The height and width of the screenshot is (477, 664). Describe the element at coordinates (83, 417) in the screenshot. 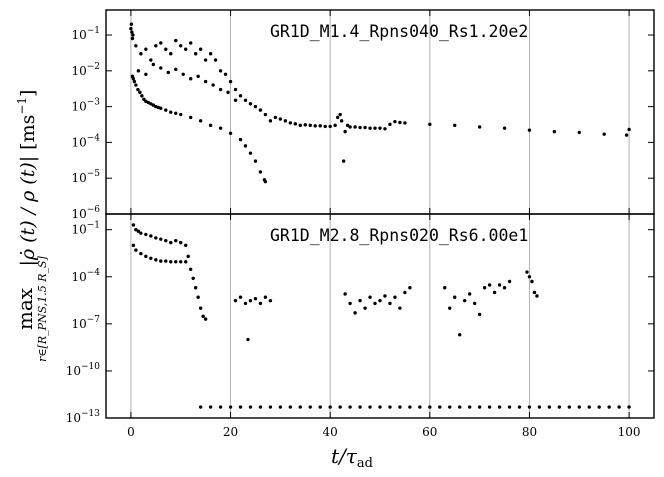

I see `y-tick-label: 10⁻¹³` at that location.